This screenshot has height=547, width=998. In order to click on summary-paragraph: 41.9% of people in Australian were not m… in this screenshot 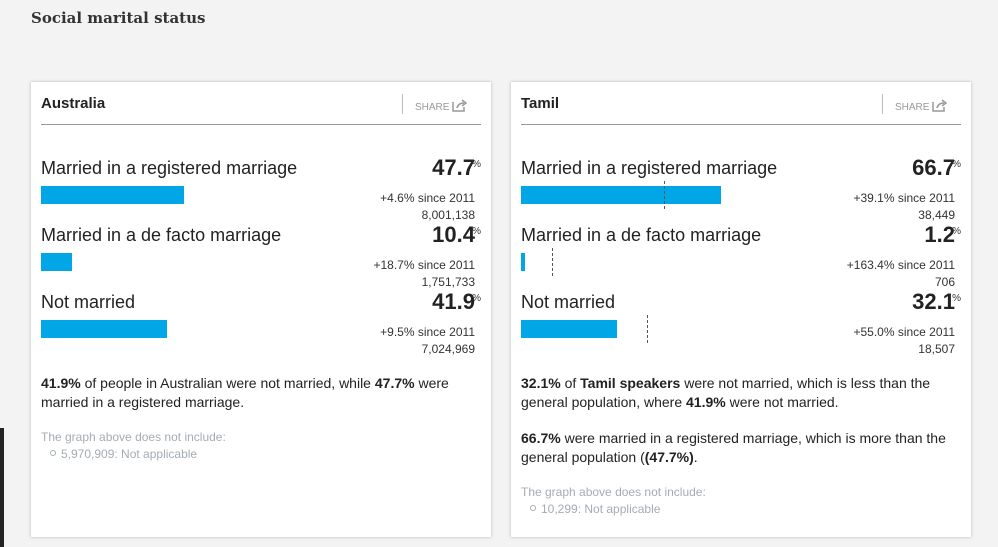, I will do `click(261, 393)`.